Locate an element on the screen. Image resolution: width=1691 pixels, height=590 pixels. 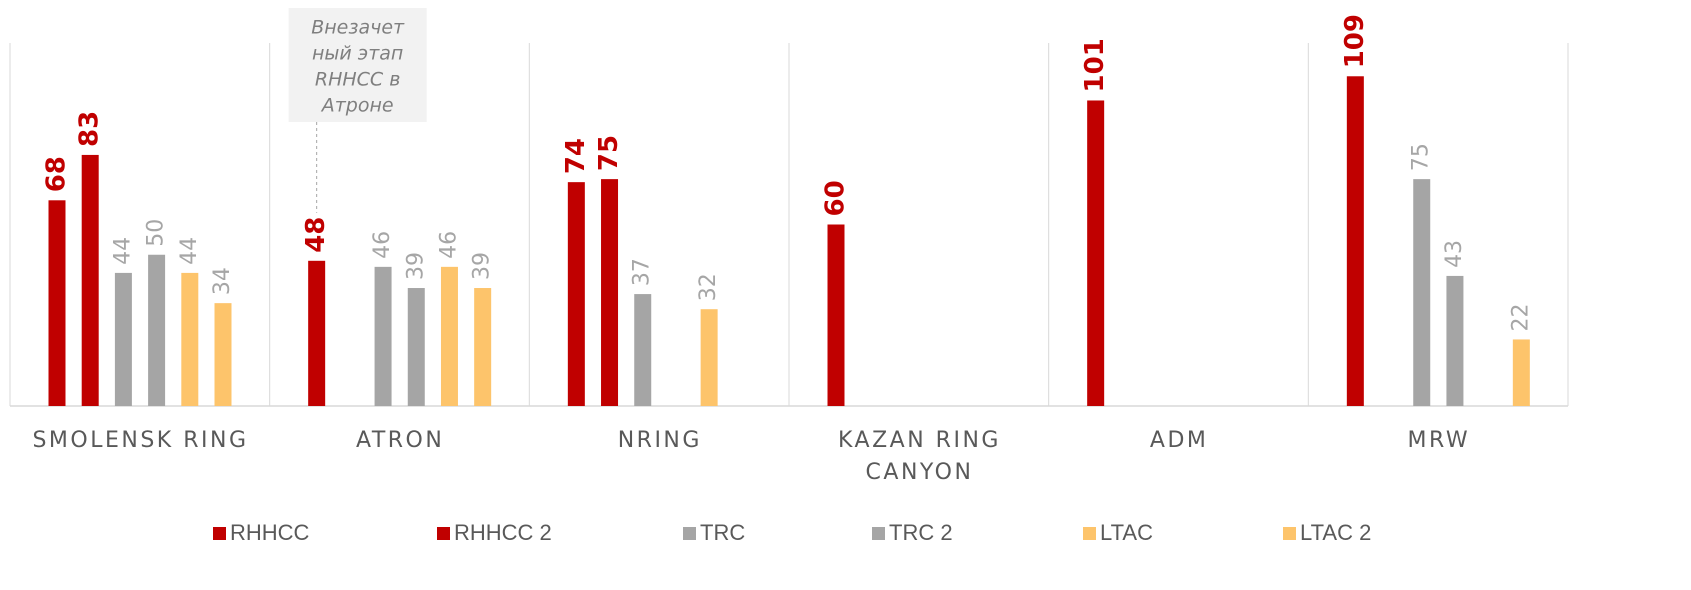
legend-item: TRC 2 is located at coordinates (912, 533).